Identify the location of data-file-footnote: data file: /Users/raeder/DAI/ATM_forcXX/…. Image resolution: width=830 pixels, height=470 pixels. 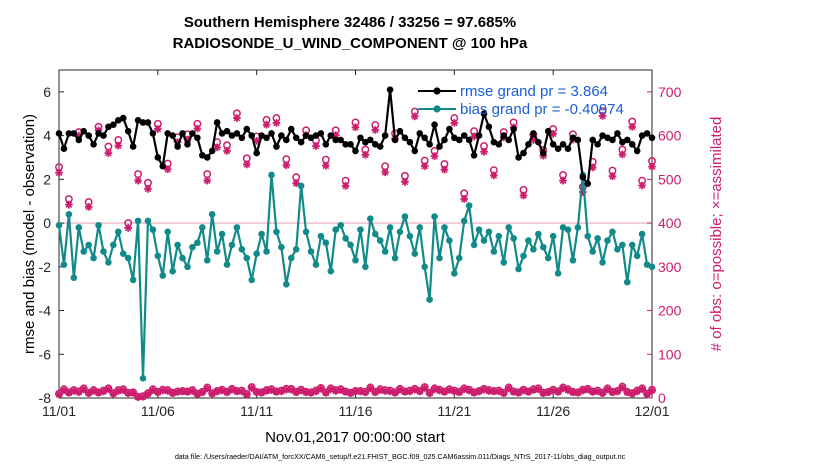
(400, 456).